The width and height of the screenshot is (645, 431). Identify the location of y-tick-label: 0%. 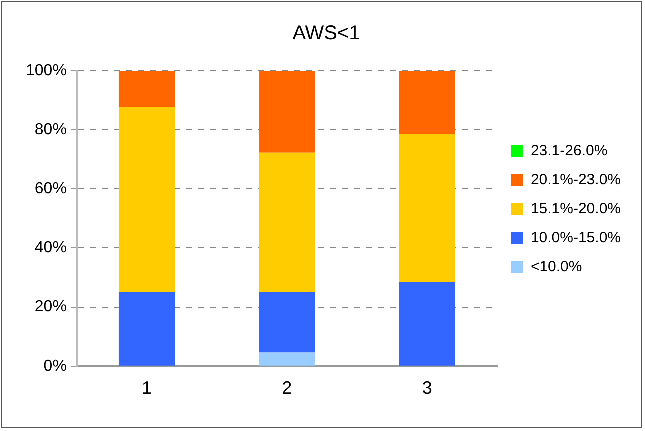
(55, 366).